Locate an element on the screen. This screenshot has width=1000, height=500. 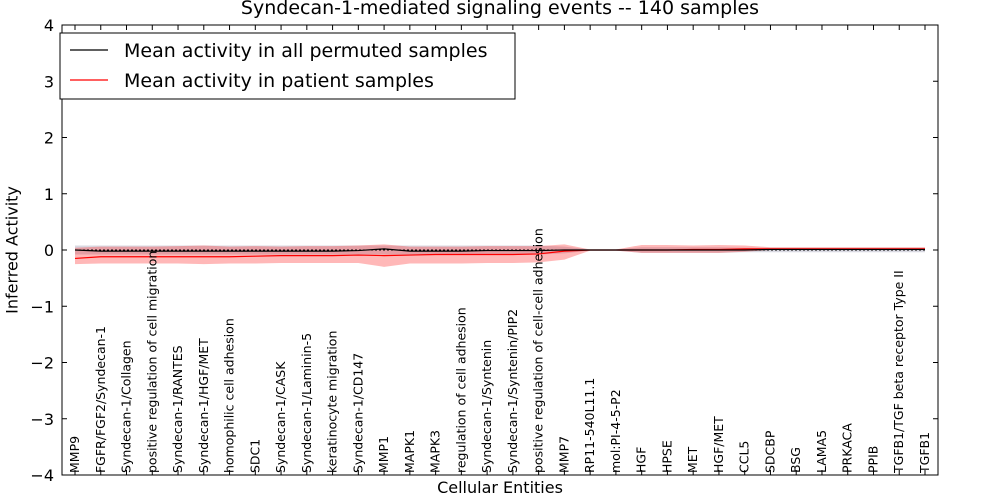
x-tick-label: Syndecan-1/HGF/MET is located at coordinates (203, 405).